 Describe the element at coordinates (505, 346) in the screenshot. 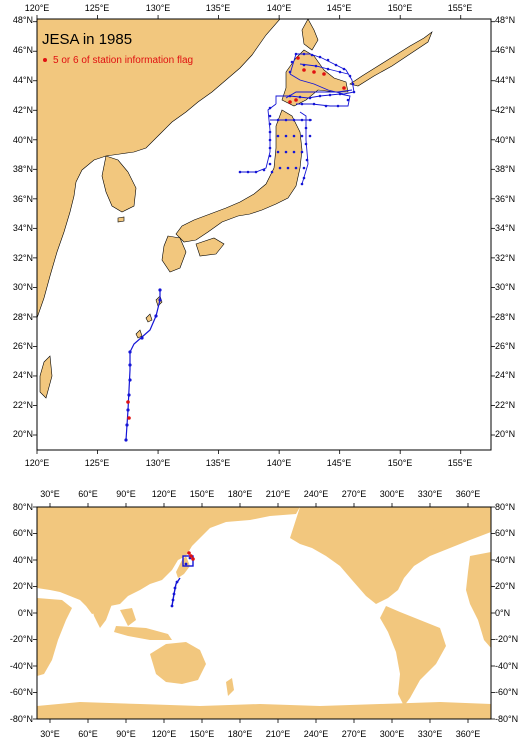

I see `lat-label: 26°N` at that location.